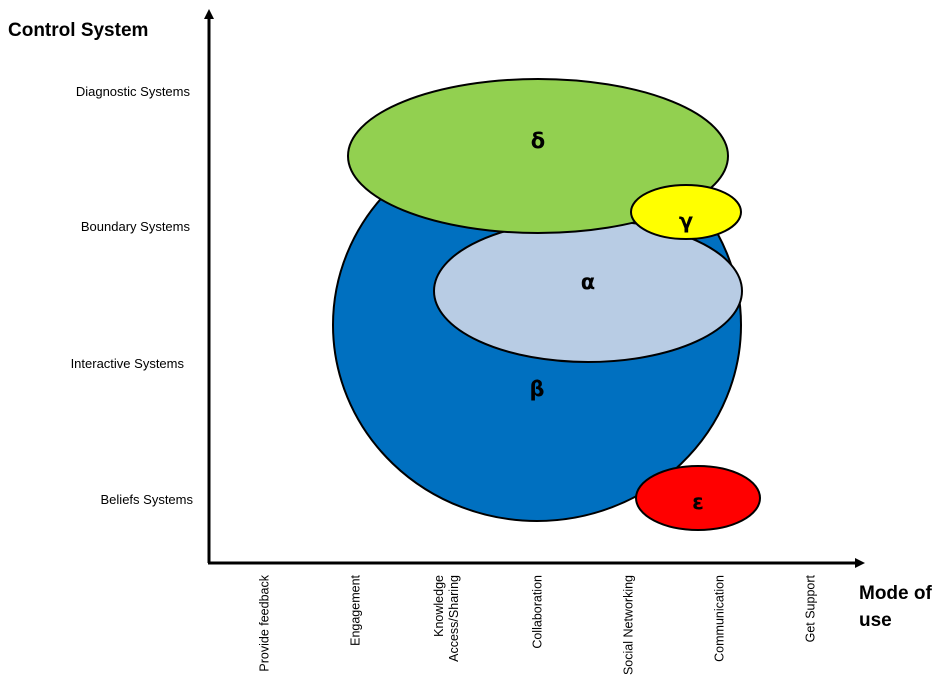 The image size is (948, 700). What do you see at coordinates (895, 593) in the screenshot?
I see `x-axis-title-line1: Mode of` at bounding box center [895, 593].